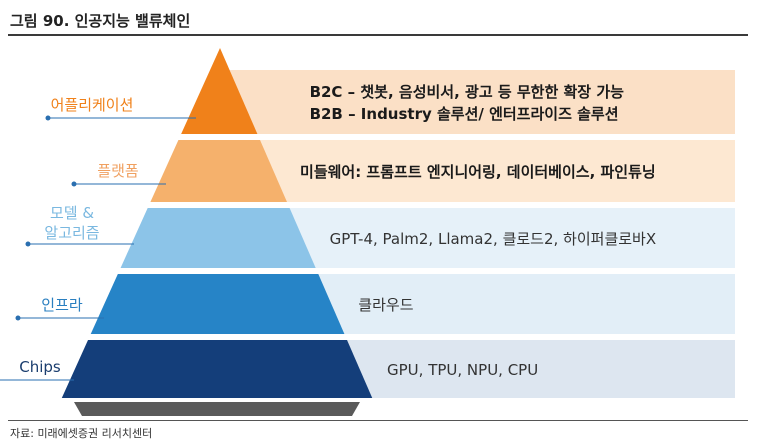 Image resolution: width=757 pixels, height=445 pixels. I want to click on tier-description: B2C – 챗봇, 음성비서, 광고 등 무한한 확장 가능, so click(467, 92).